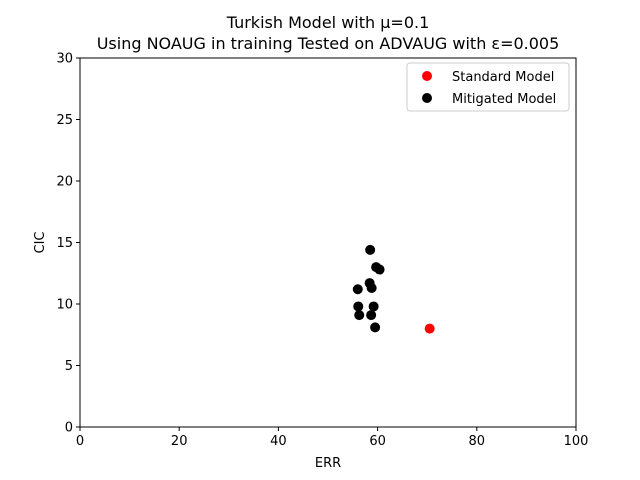 This screenshot has height=480, width=640. What do you see at coordinates (69, 428) in the screenshot?
I see `y-tick-label: 0` at bounding box center [69, 428].